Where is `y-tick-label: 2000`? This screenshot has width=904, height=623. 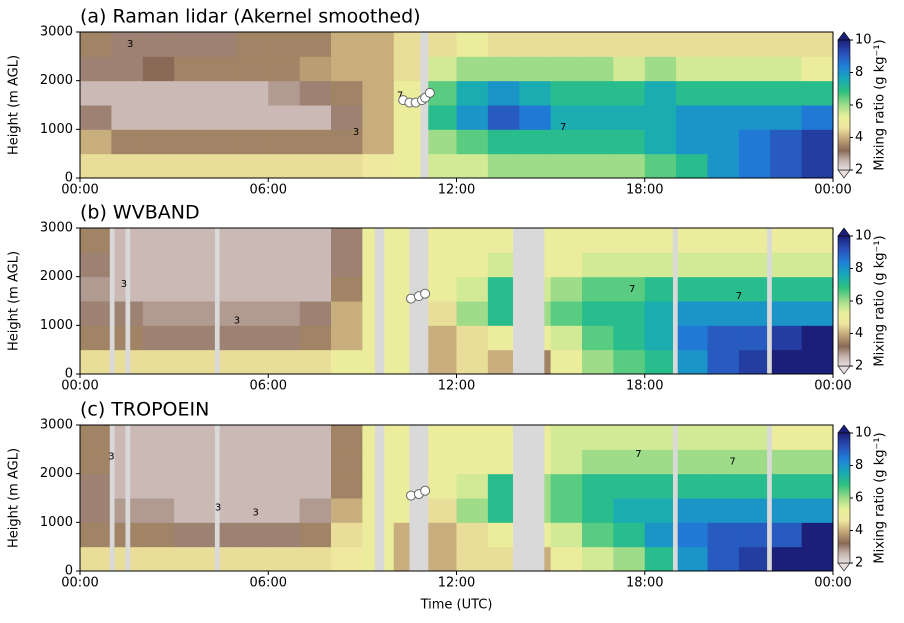
y-tick-label: 2000 is located at coordinates (56, 80).